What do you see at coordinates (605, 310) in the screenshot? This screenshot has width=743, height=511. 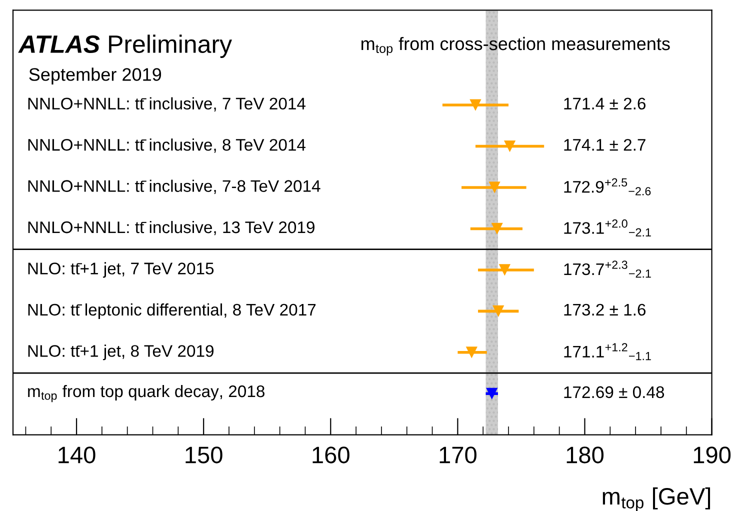 I see `annotation: 173.2 ± 1.6` at bounding box center [605, 310].